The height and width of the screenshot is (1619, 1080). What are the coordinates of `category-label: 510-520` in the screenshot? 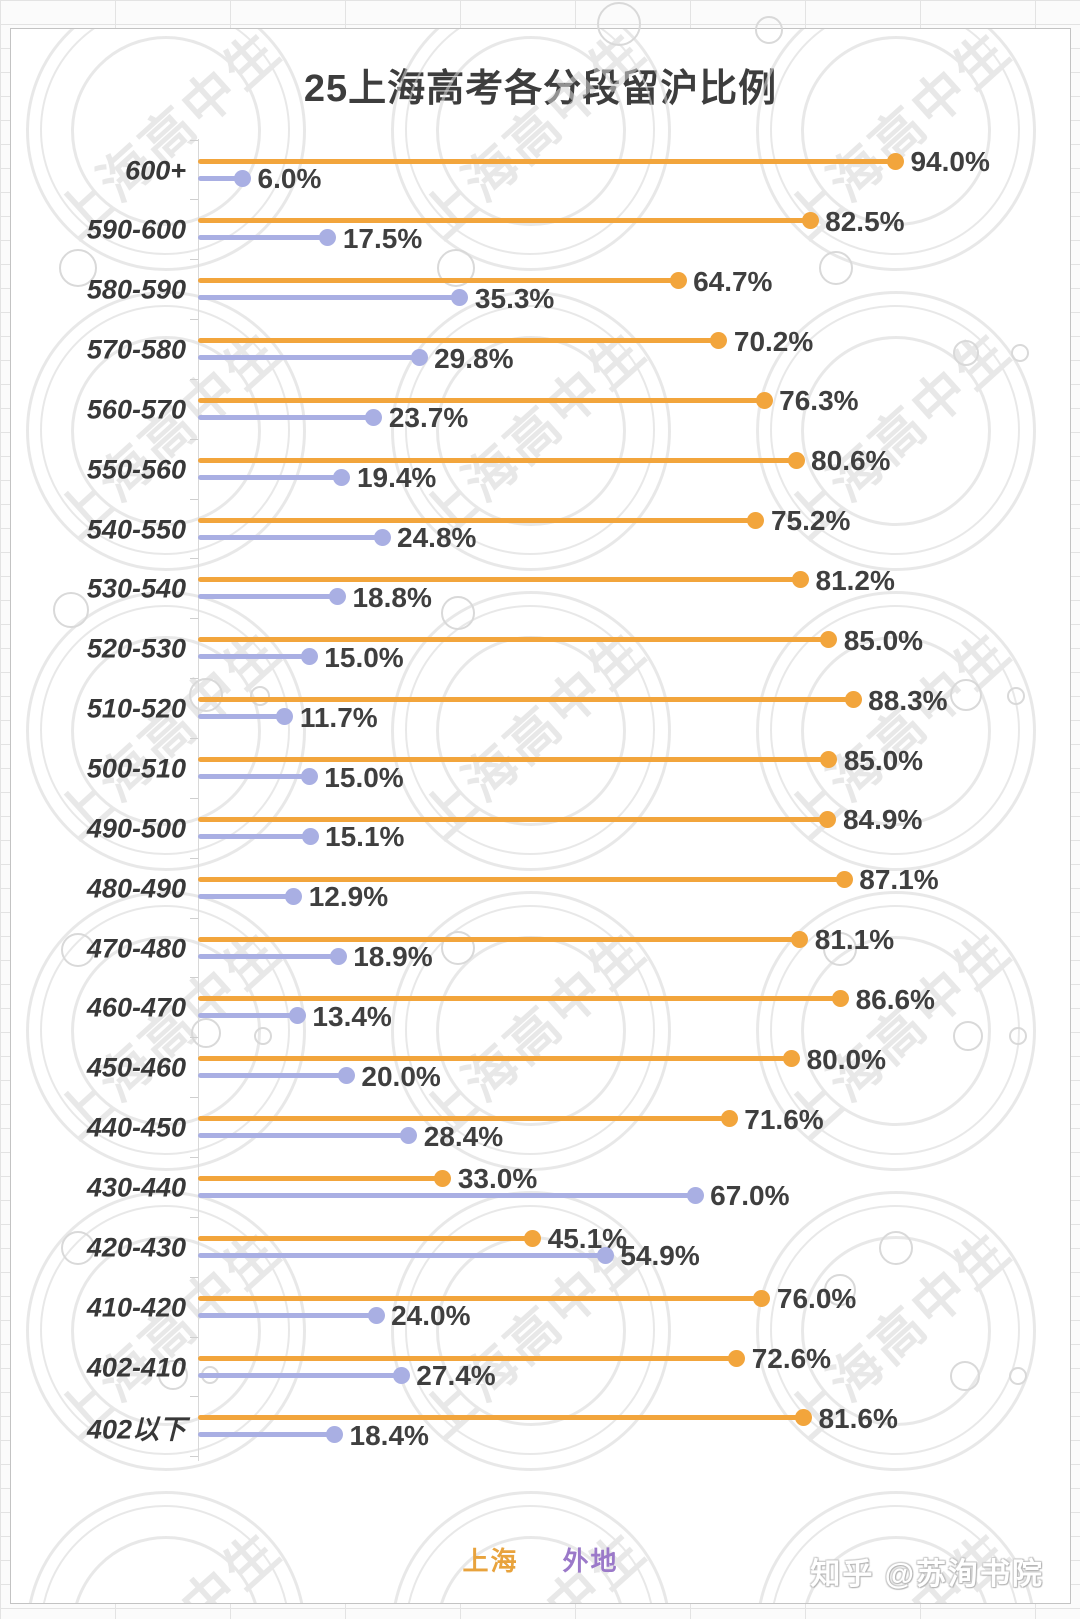 It's located at (136, 708).